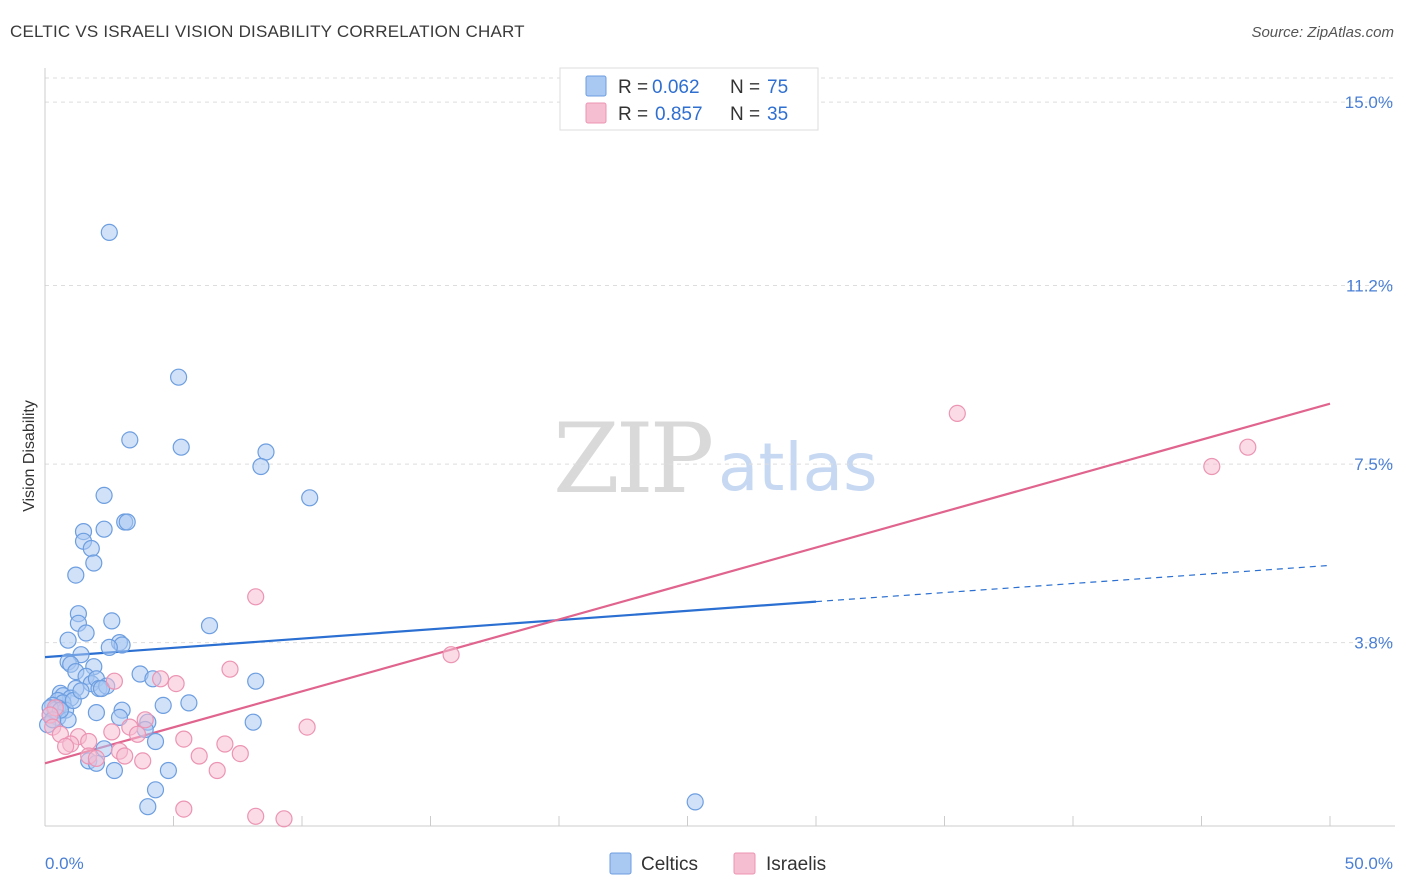 The image size is (1406, 892). I want to click on bottom-legend-swatch-celtics, so click(620, 863).